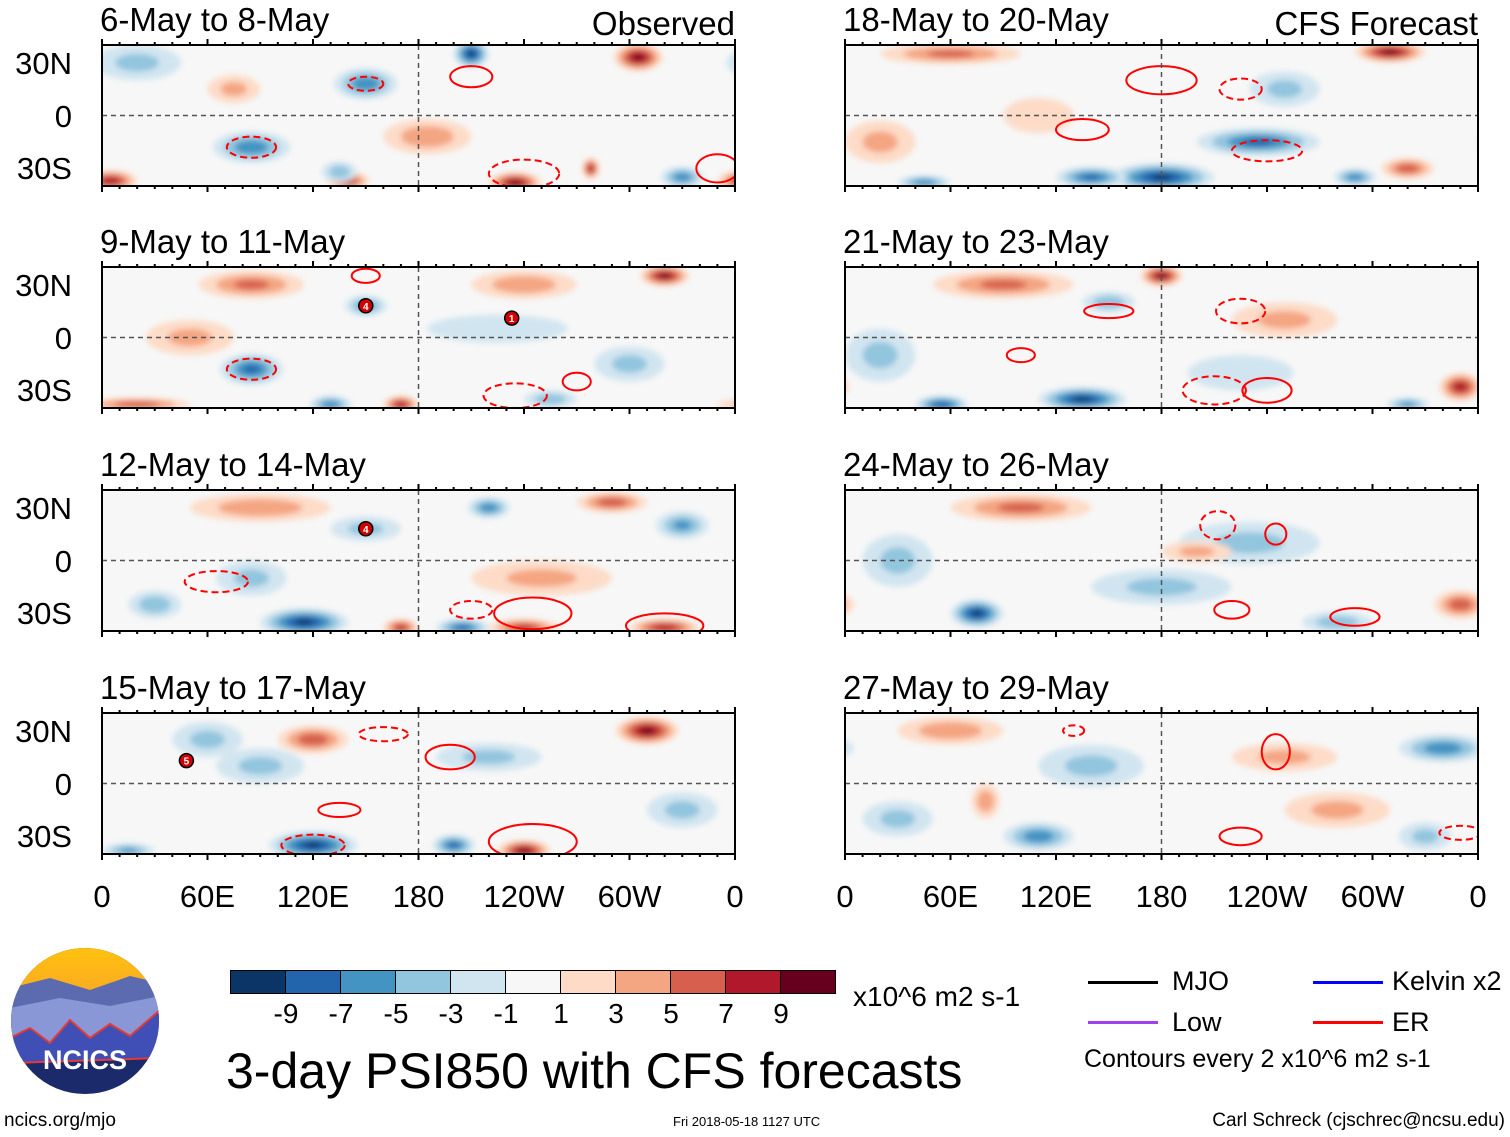 Image resolution: width=1510 pixels, height=1137 pixels. I want to click on contour-note: Contours every 2 x10^6 m2 s-1, so click(1257, 1059).